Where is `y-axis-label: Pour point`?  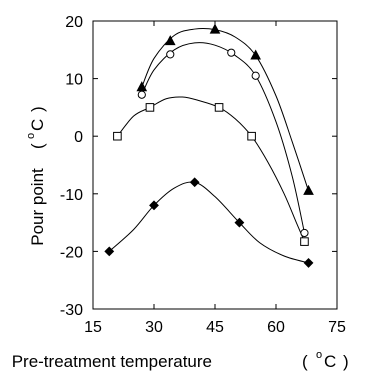 y-axis-label: Pour point is located at coordinates (37, 207).